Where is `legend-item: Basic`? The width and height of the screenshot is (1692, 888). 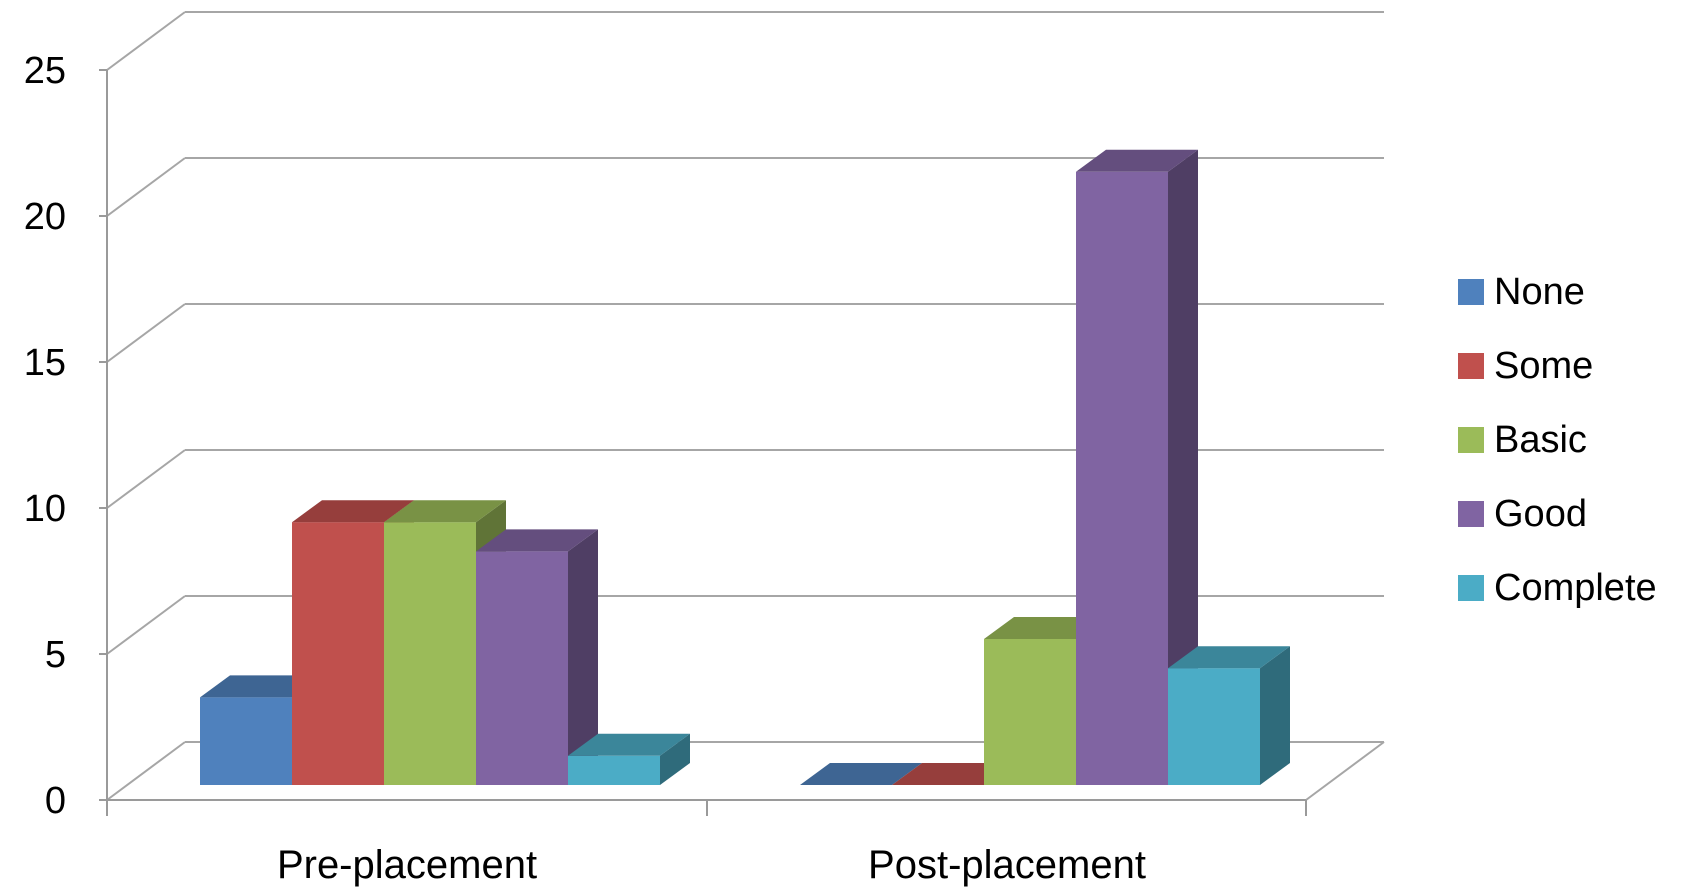 legend-item: Basic is located at coordinates (1522, 440).